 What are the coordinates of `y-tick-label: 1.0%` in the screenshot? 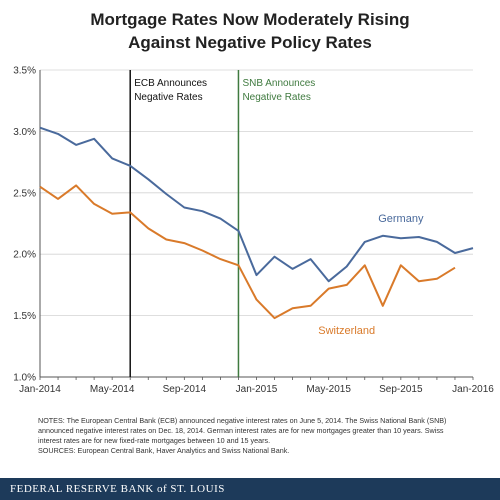 It's located at (24, 378).